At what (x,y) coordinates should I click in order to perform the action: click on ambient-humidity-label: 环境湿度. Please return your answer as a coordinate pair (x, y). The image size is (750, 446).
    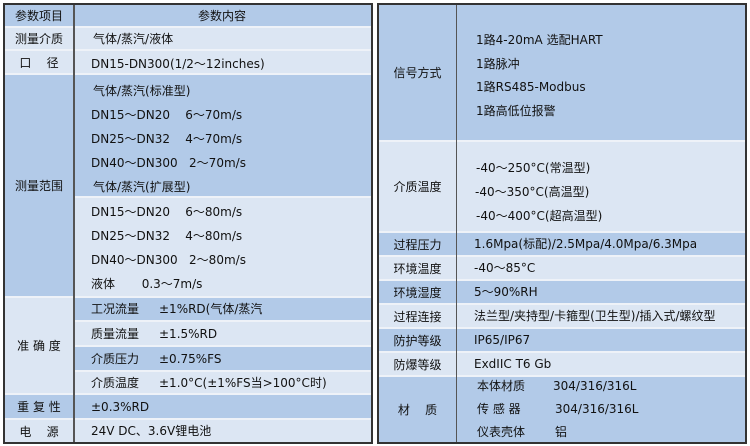
    Looking at the image, I should click on (417, 293).